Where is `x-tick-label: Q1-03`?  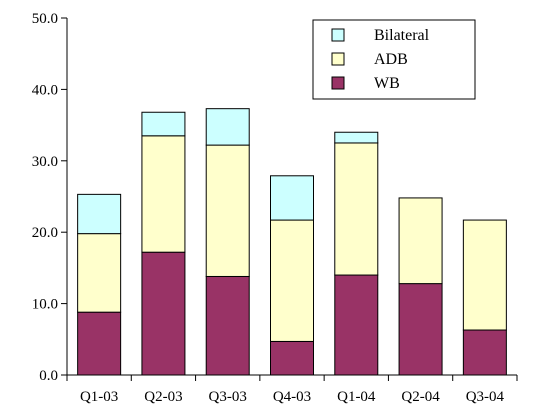
x-tick-label: Q1-03 is located at coordinates (99, 397).